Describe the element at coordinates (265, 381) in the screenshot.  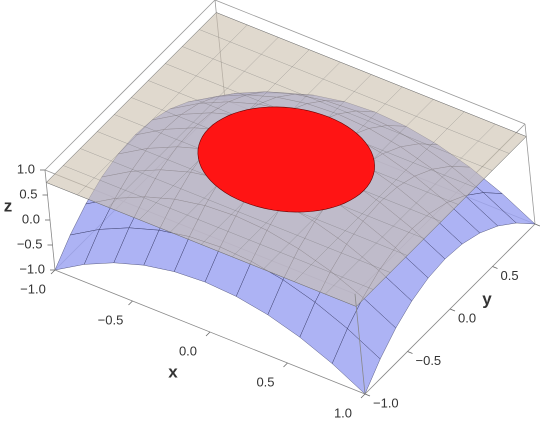
I see `x-tick-label: 0.5` at that location.